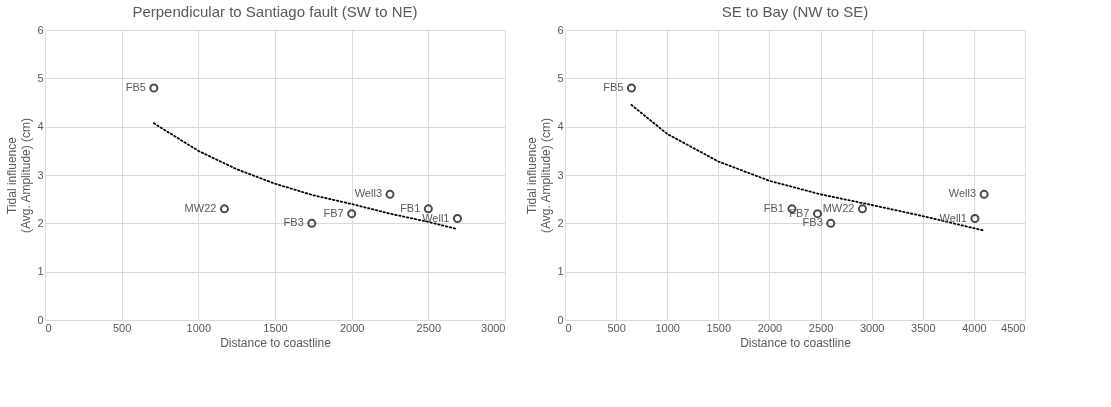 The width and height of the screenshot is (1111, 407). What do you see at coordinates (974, 327) in the screenshot?
I see `x-tick-label: 4000` at bounding box center [974, 327].